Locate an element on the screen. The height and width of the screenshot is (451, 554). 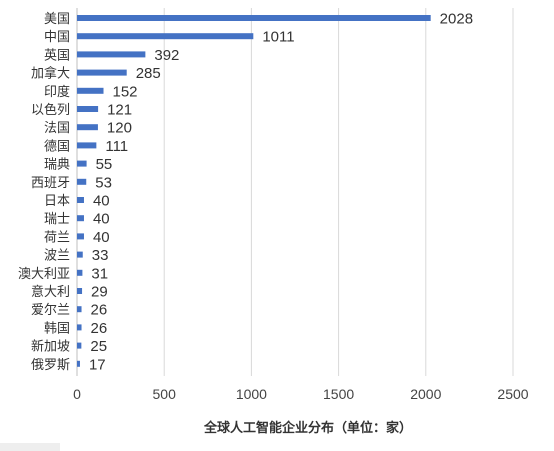
category-label: 爱尔兰 is located at coordinates (50, 310).